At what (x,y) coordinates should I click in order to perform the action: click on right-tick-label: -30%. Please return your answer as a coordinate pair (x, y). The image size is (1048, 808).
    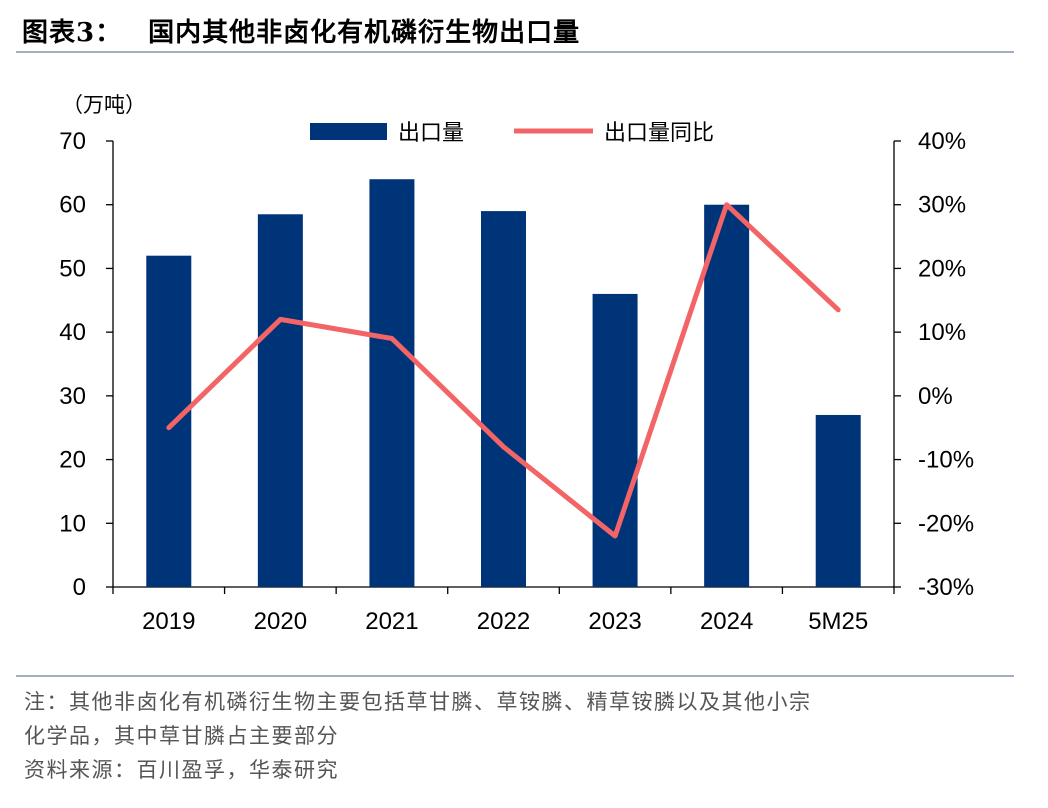
    Looking at the image, I should click on (946, 587).